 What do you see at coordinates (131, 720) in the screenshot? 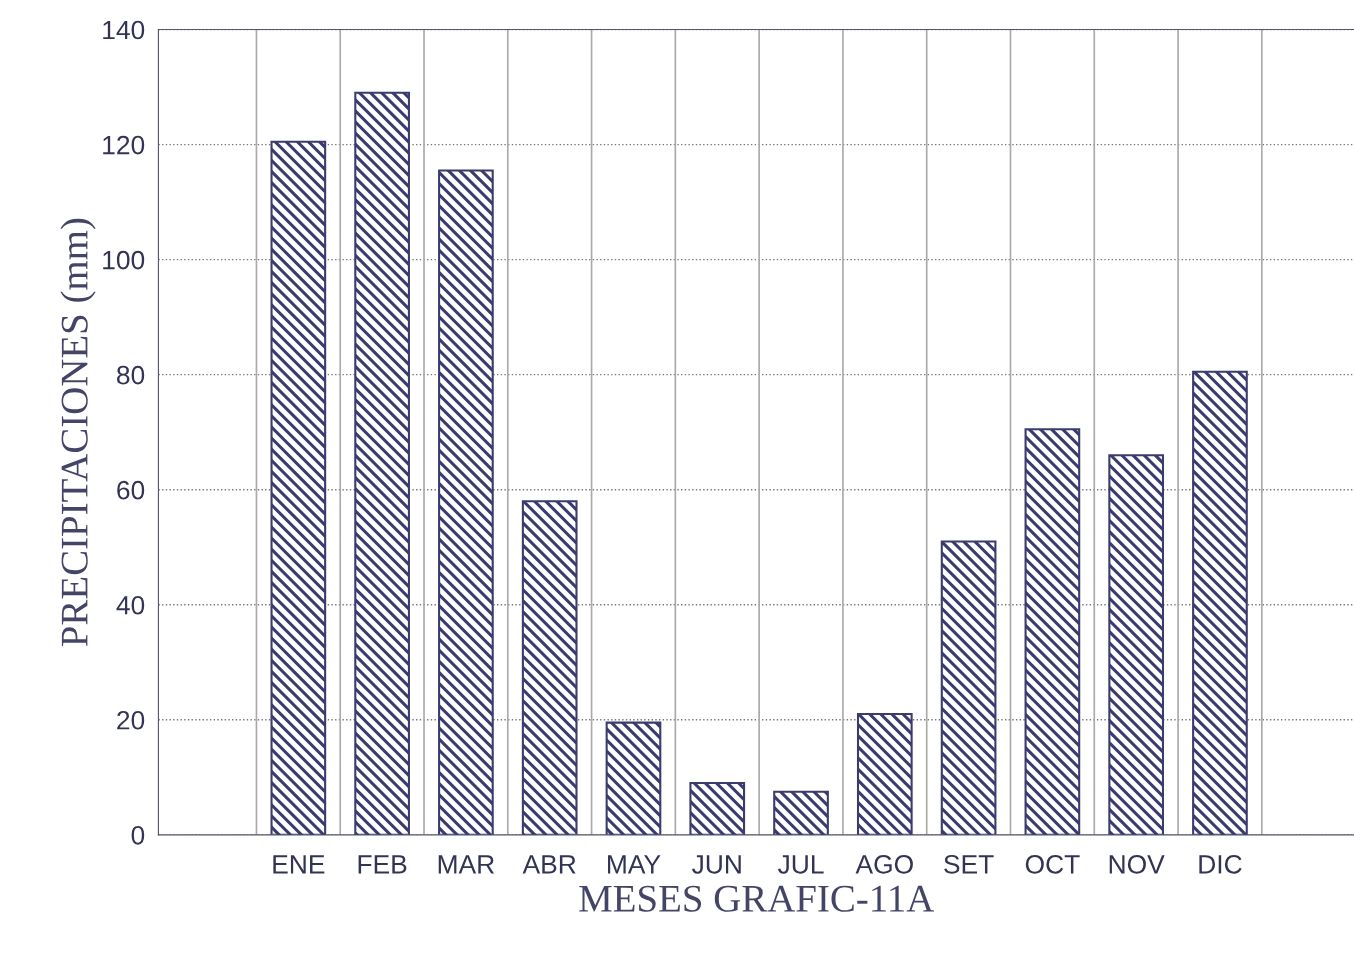
I see `y-tick-label: 20` at bounding box center [131, 720].